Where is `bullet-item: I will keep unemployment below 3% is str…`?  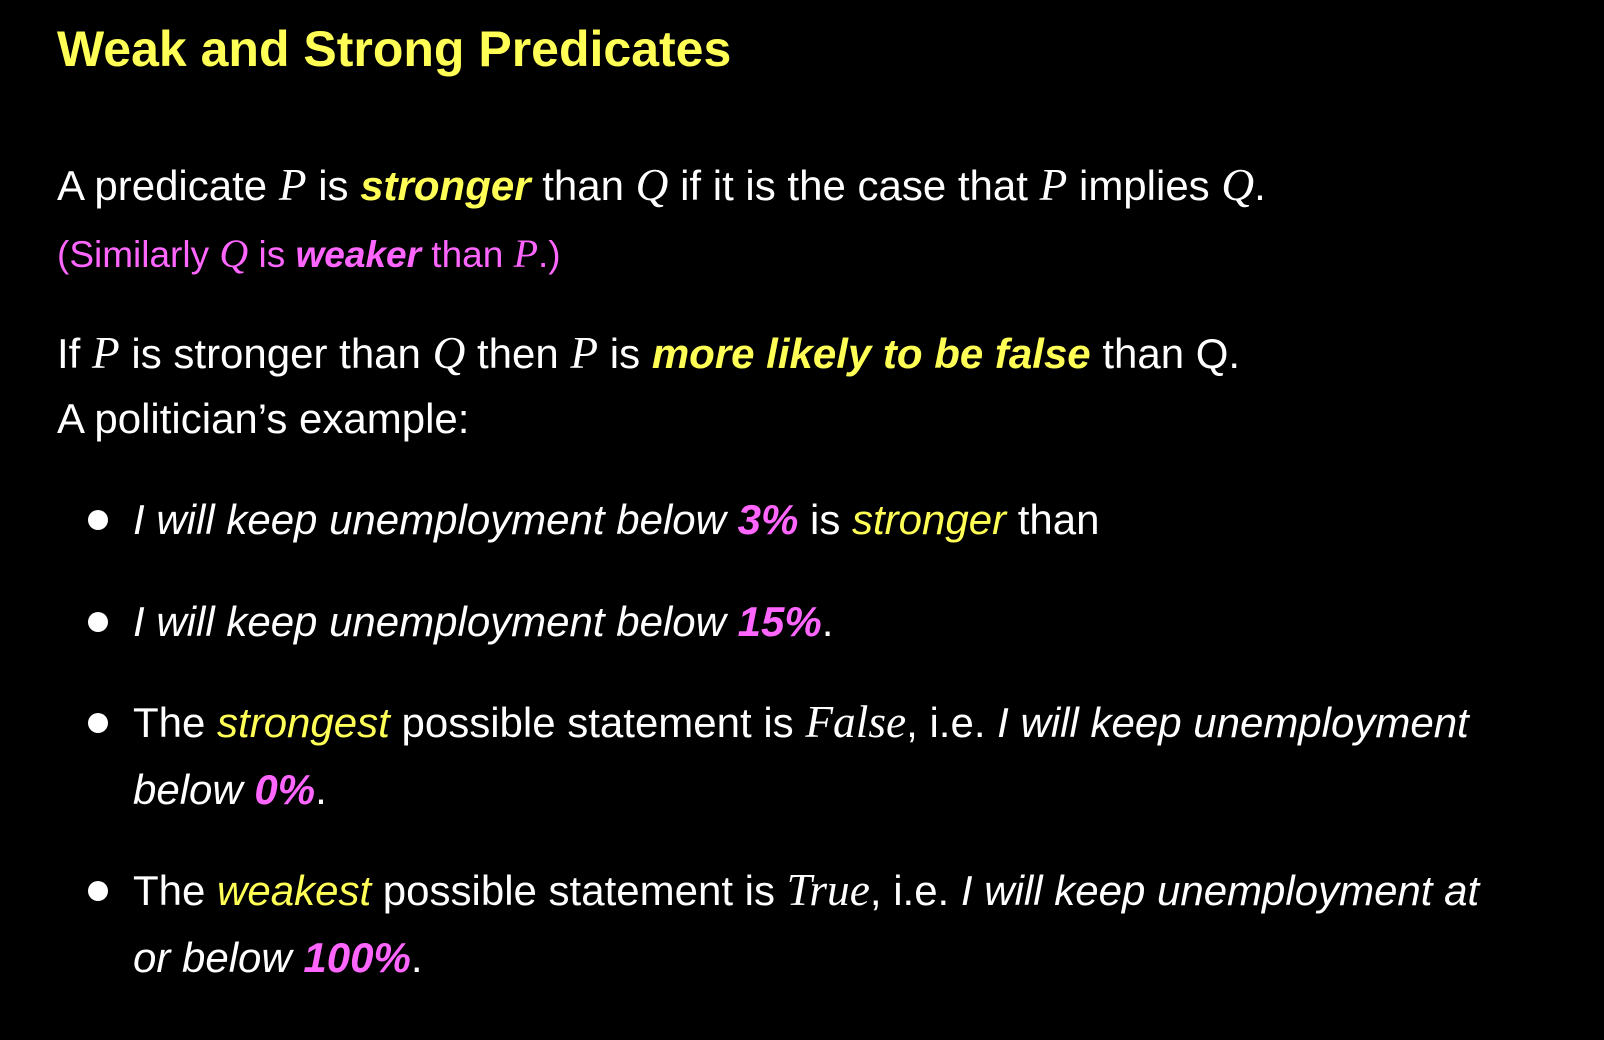 bullet-item: I will keep unemployment below 3% is str… is located at coordinates (808, 519).